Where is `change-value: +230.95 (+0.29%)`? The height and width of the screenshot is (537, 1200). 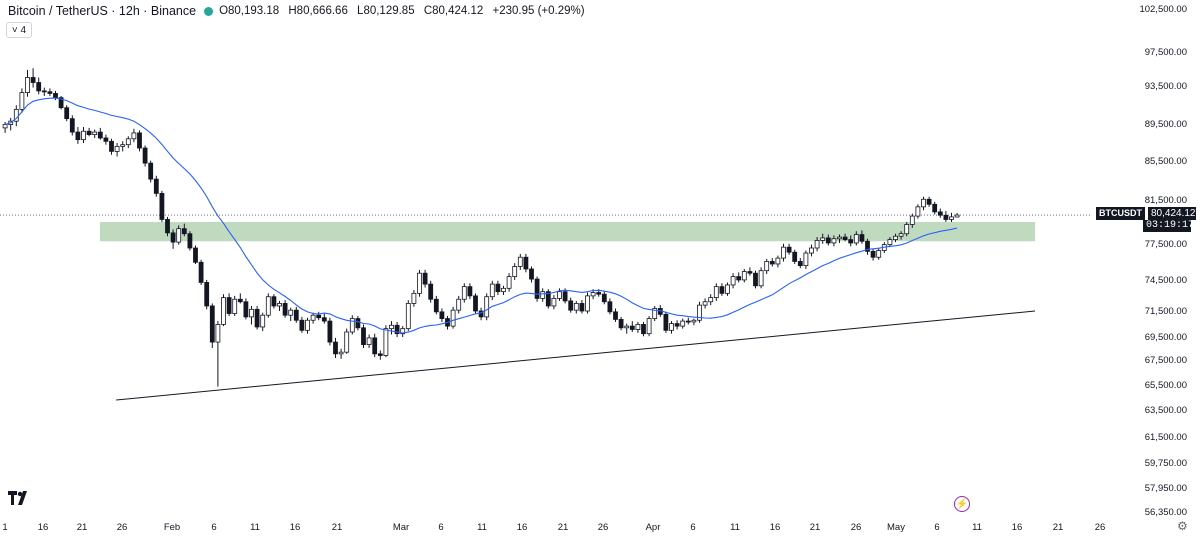 change-value: +230.95 (+0.29%) is located at coordinates (538, 11).